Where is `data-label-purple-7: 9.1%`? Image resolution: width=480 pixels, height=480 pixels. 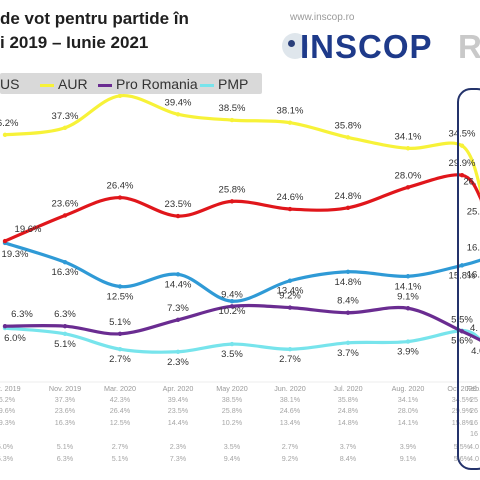
data-label-purple-7: 9.1% is located at coordinates (408, 296).